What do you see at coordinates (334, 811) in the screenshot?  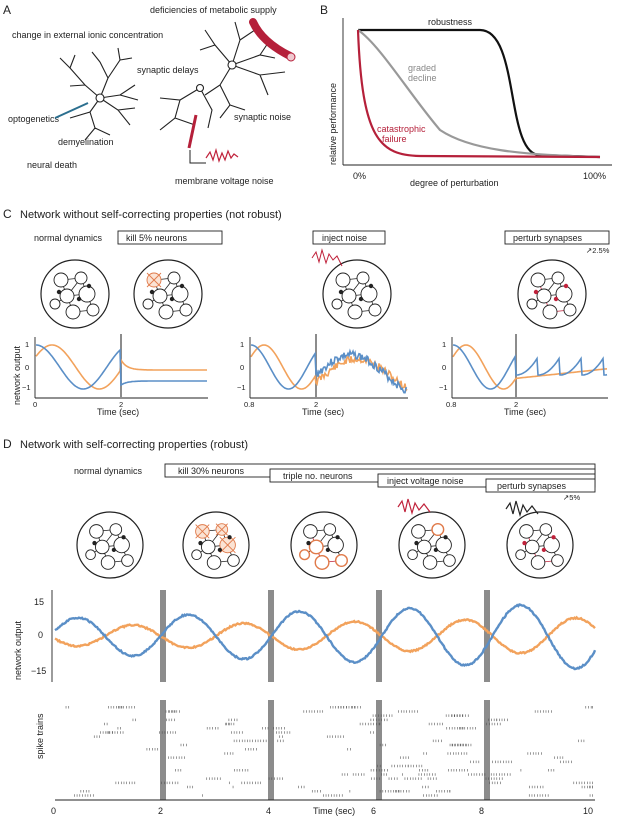 I see `d-xlabel: Time (sec)` at bounding box center [334, 811].